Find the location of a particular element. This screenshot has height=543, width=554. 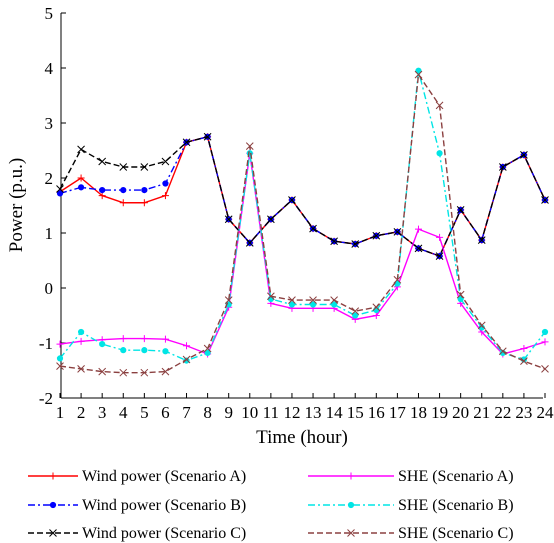

x-tick-label: 1 is located at coordinates (60, 412).